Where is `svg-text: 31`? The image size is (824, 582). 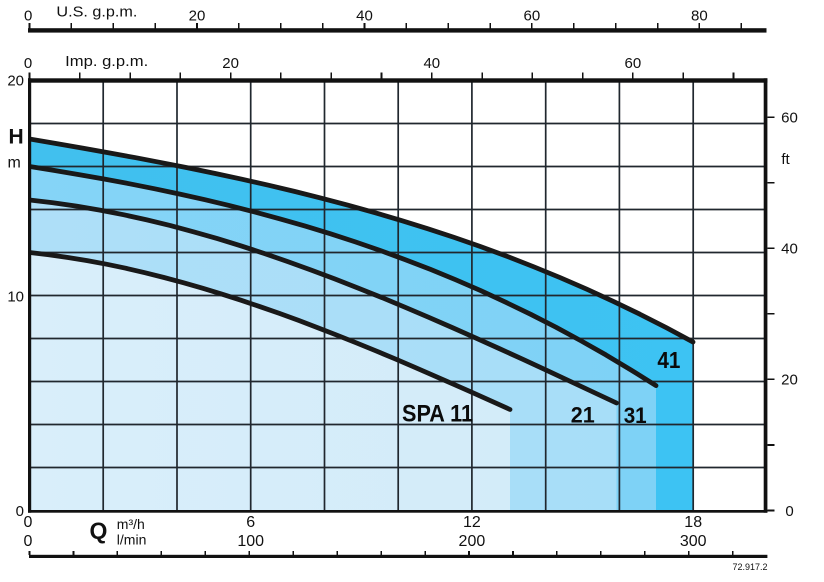 svg-text: 31 is located at coordinates (635, 415).